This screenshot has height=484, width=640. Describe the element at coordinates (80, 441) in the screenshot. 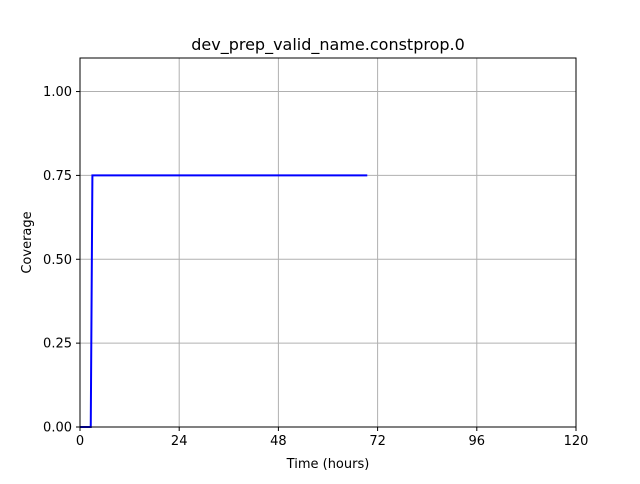

I see `x-tick-label: 0` at that location.